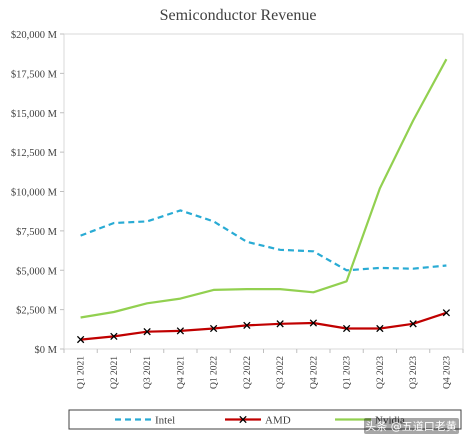 The image size is (473, 437). What do you see at coordinates (34, 114) in the screenshot?
I see `y-tick-label: $15,000 M` at bounding box center [34, 114].